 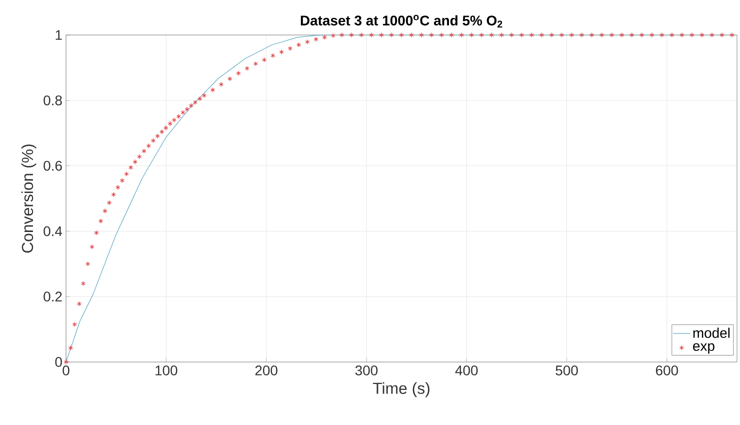 I want to click on y-tick-label: 0.6, so click(x=53, y=165).